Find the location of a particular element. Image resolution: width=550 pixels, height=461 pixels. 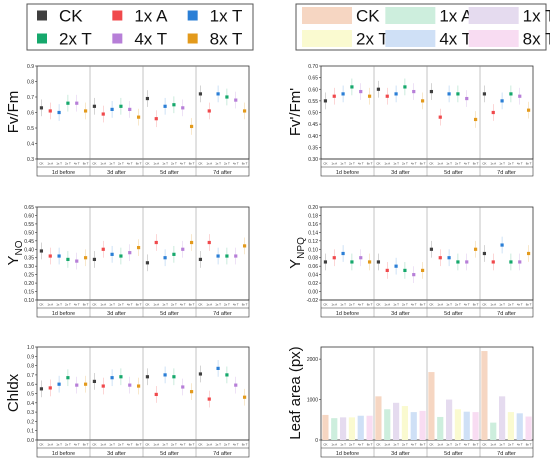

y-tick-label: 0.18 is located at coordinates (313, 216).